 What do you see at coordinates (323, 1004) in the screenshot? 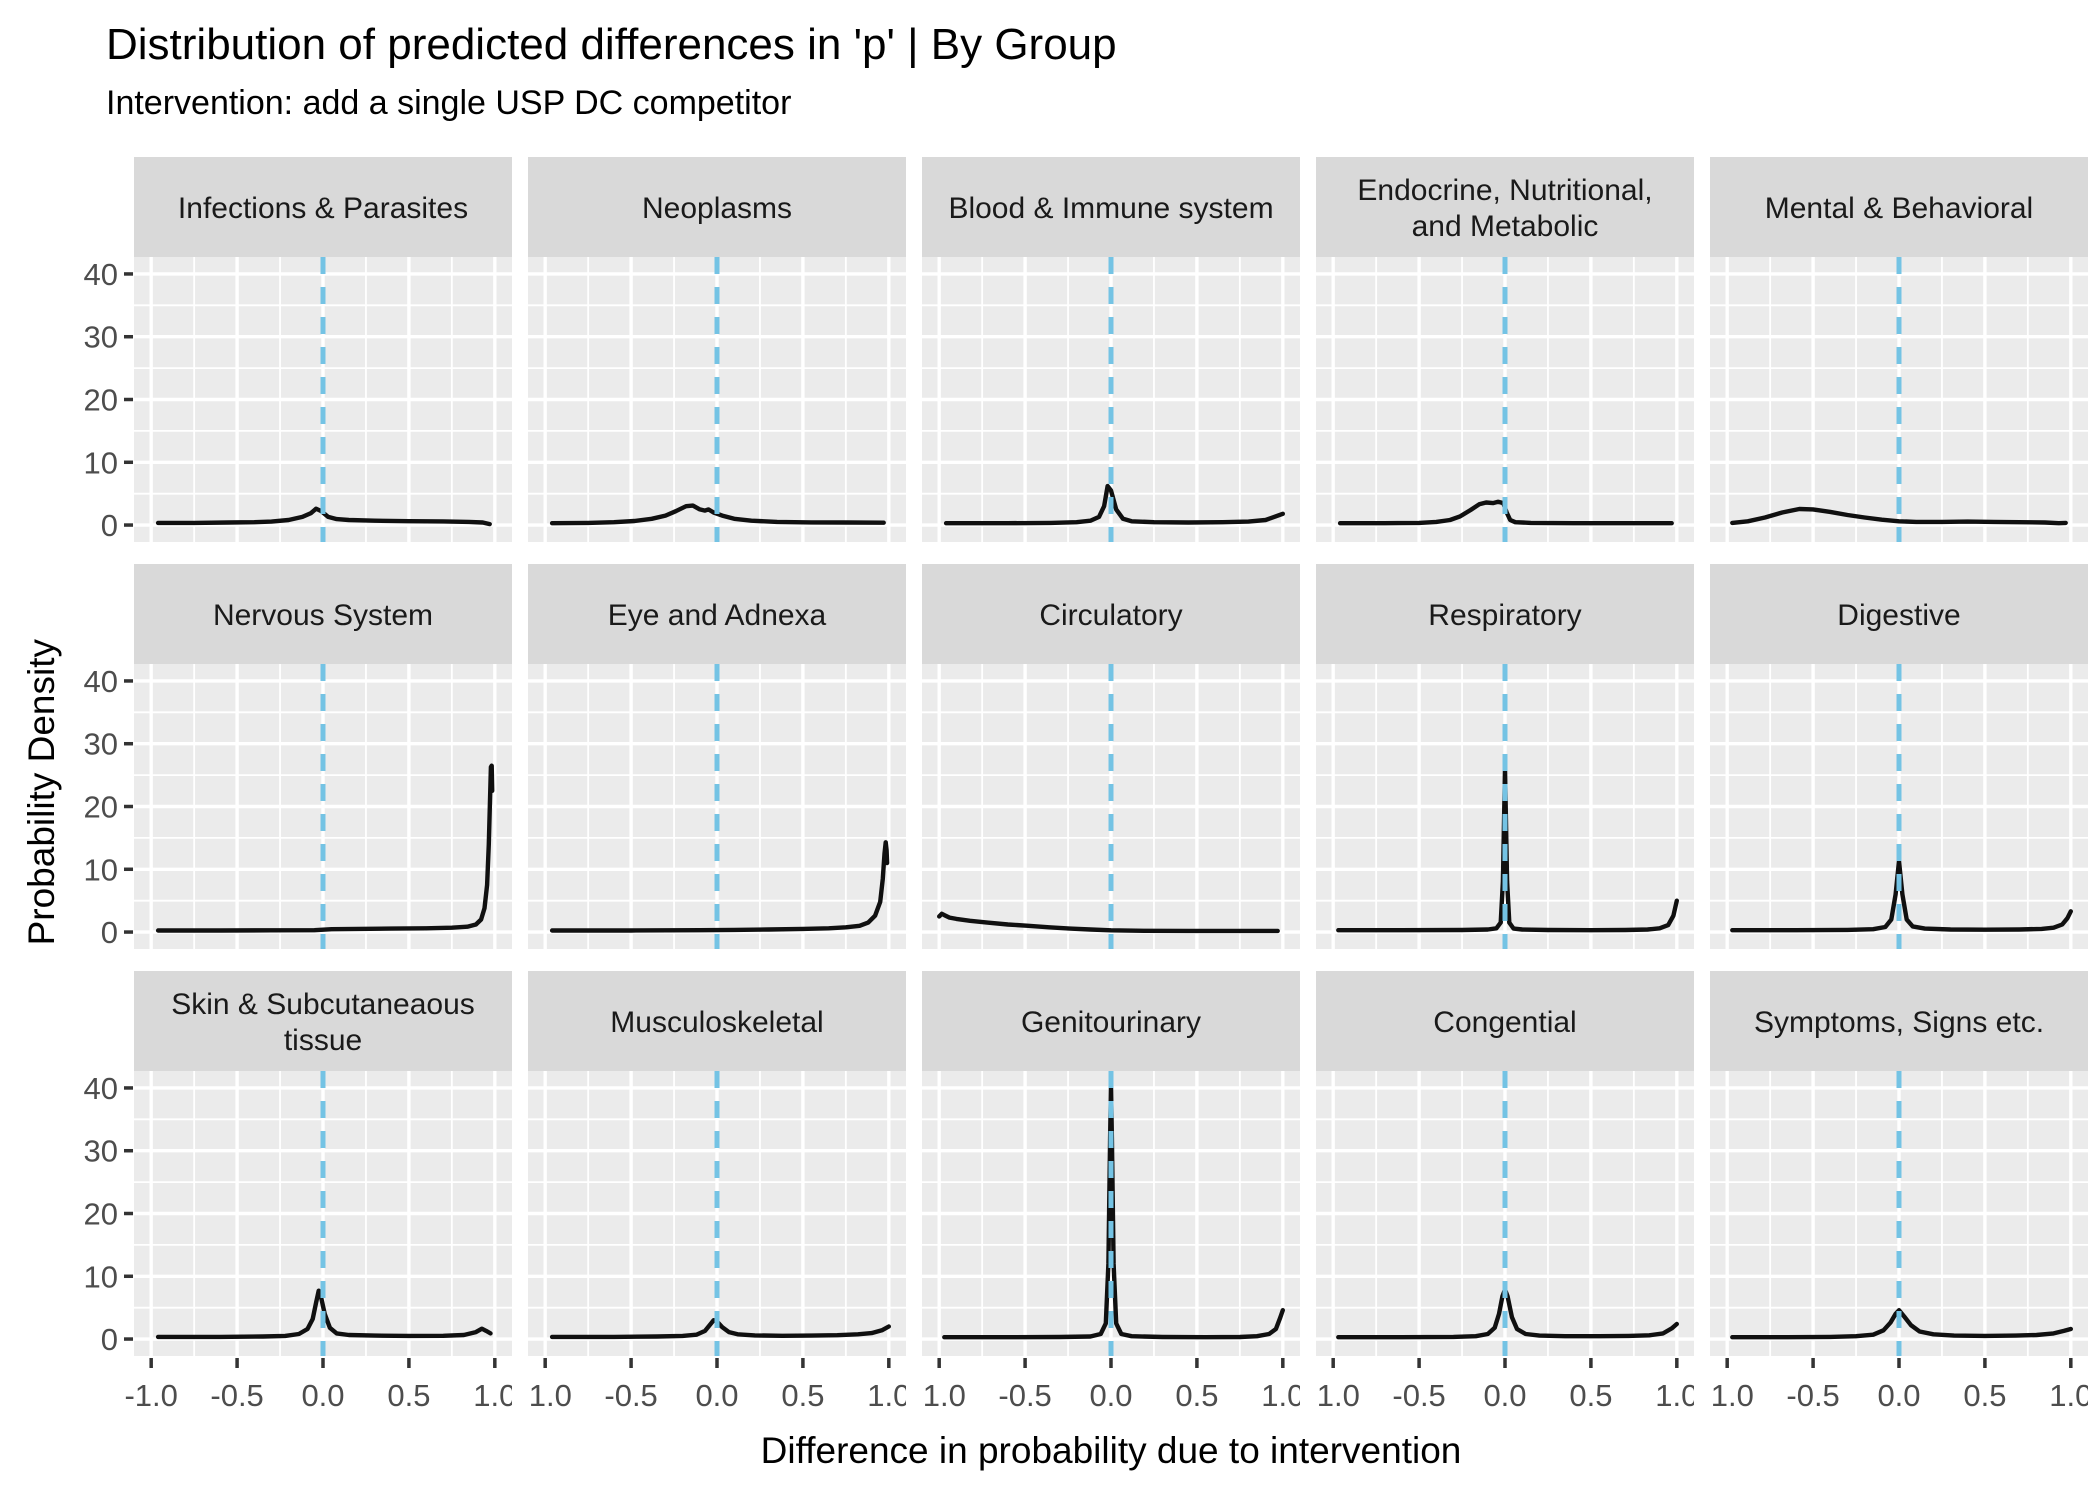
I see `facet-strip-label: Skin & Subcutaneaous` at bounding box center [323, 1004].